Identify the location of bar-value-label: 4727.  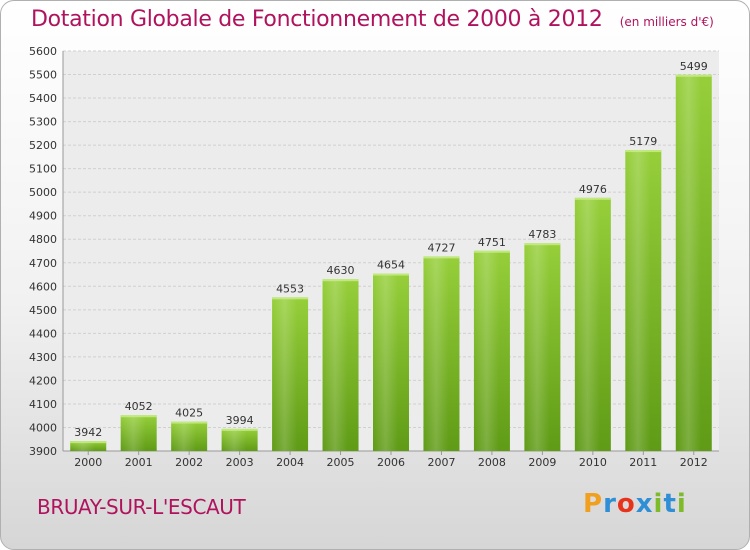
(441, 247).